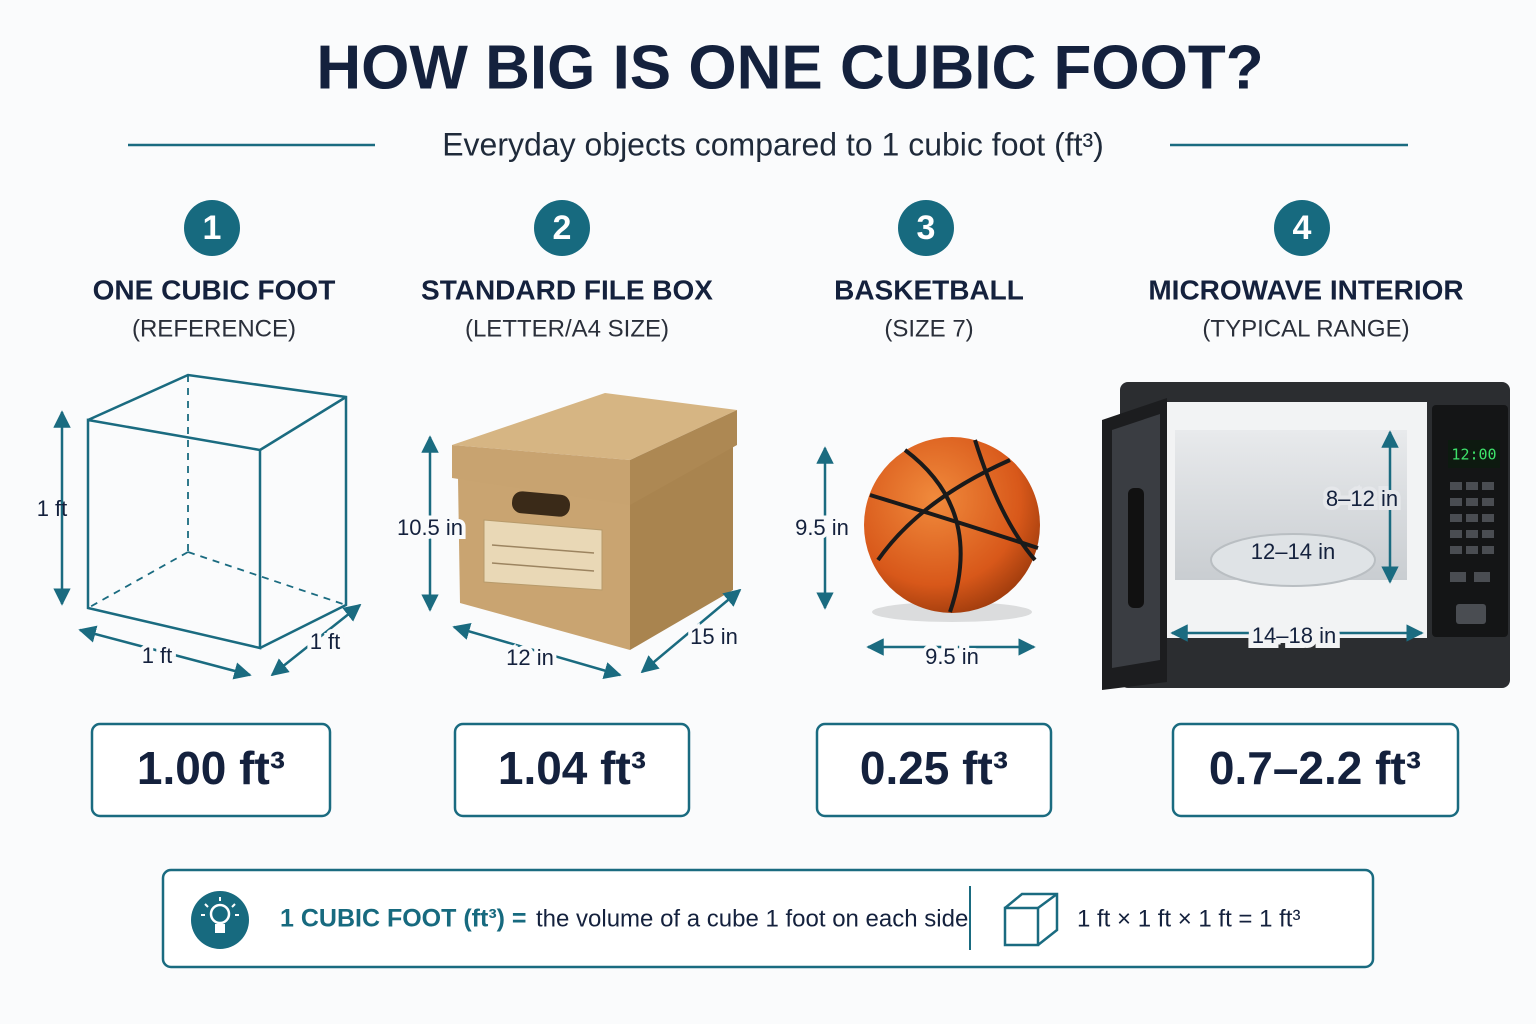 The image size is (1536, 1024). I want to click on item-title: MICROWAVE INTERIOR, so click(1305, 289).